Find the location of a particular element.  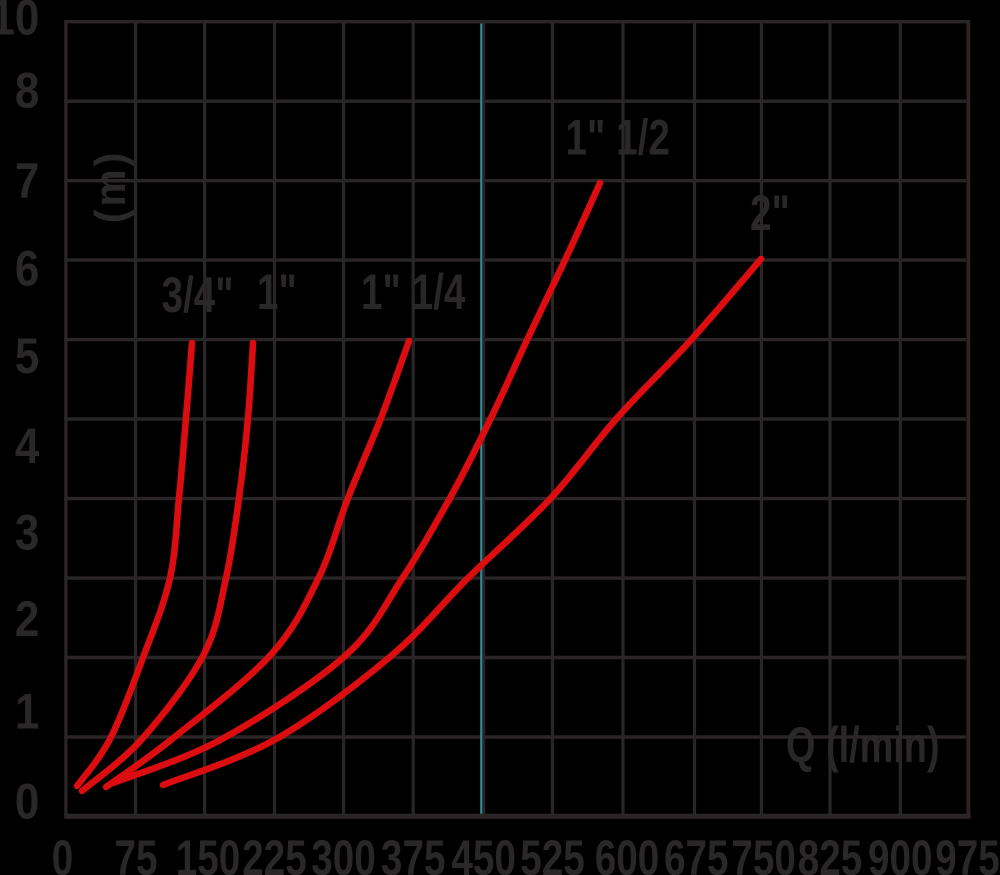

svg-text: 825 is located at coordinates (830, 852).